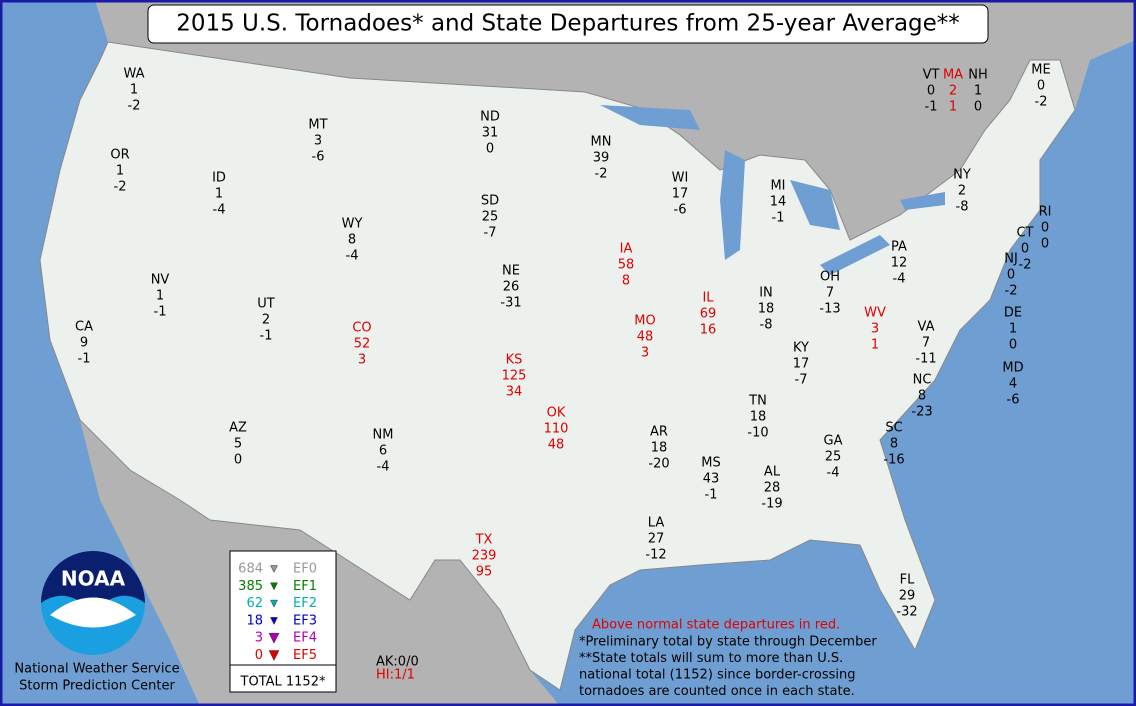 Image resolution: width=1136 pixels, height=706 pixels. I want to click on state-abbr: NE, so click(511, 271).